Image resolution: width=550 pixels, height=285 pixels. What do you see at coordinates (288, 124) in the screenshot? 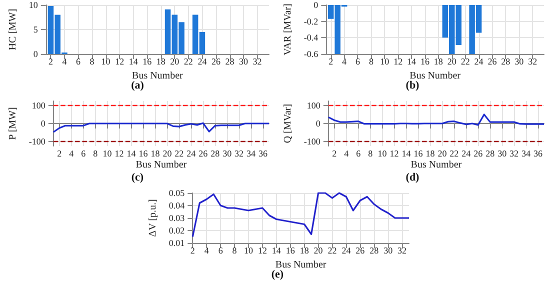
I see `y-axis-title: Q [MVar]` at bounding box center [288, 124].